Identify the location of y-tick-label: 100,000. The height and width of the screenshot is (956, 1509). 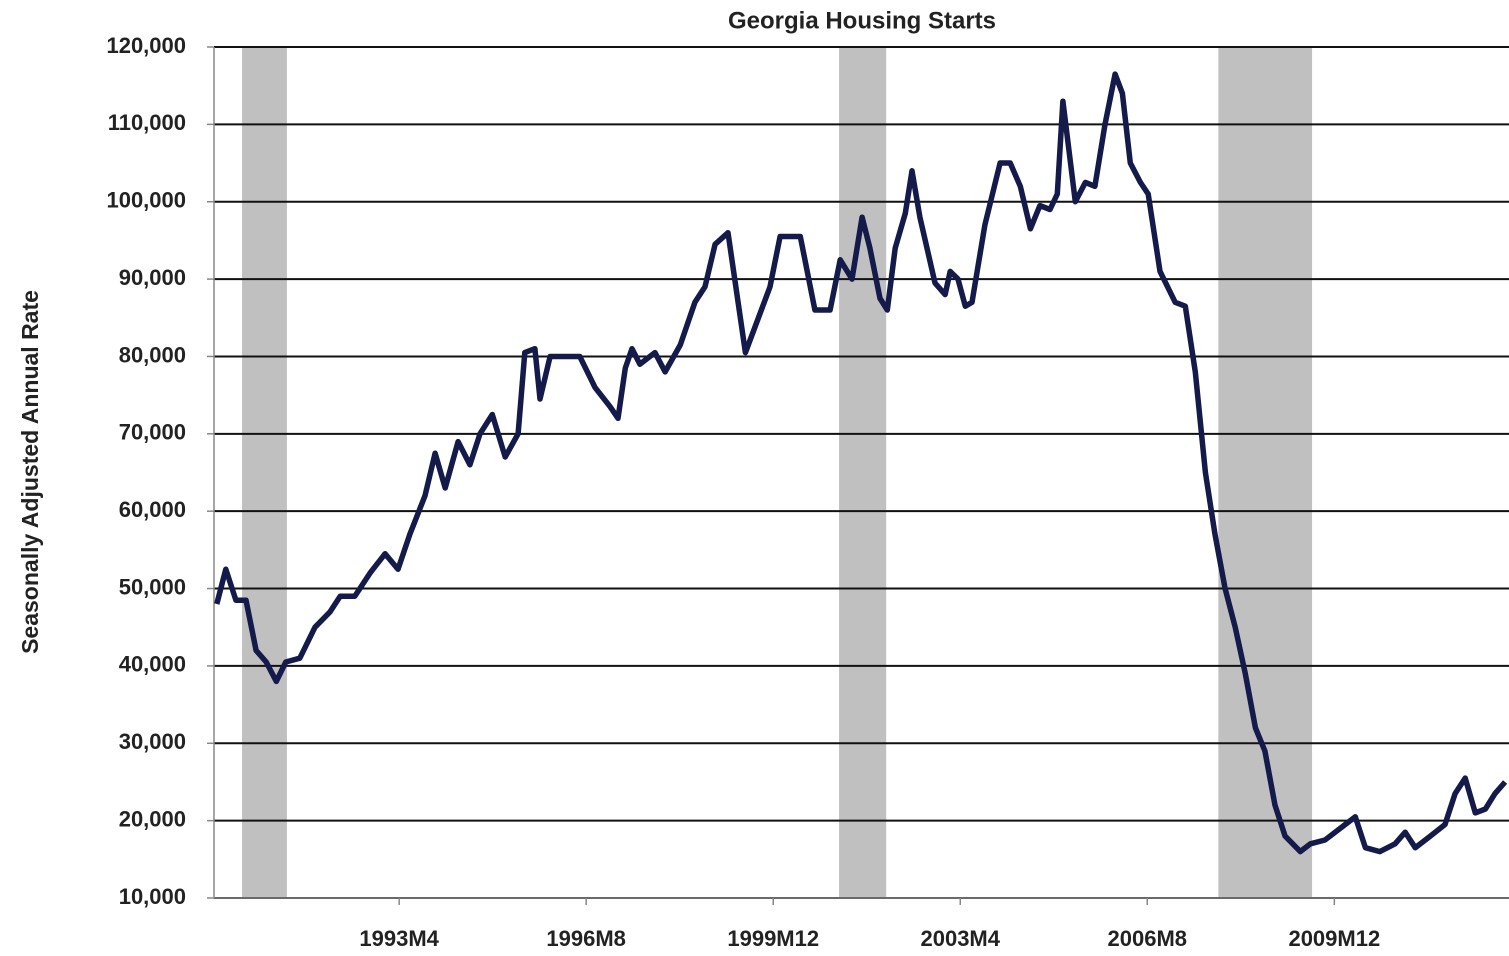
(146, 200).